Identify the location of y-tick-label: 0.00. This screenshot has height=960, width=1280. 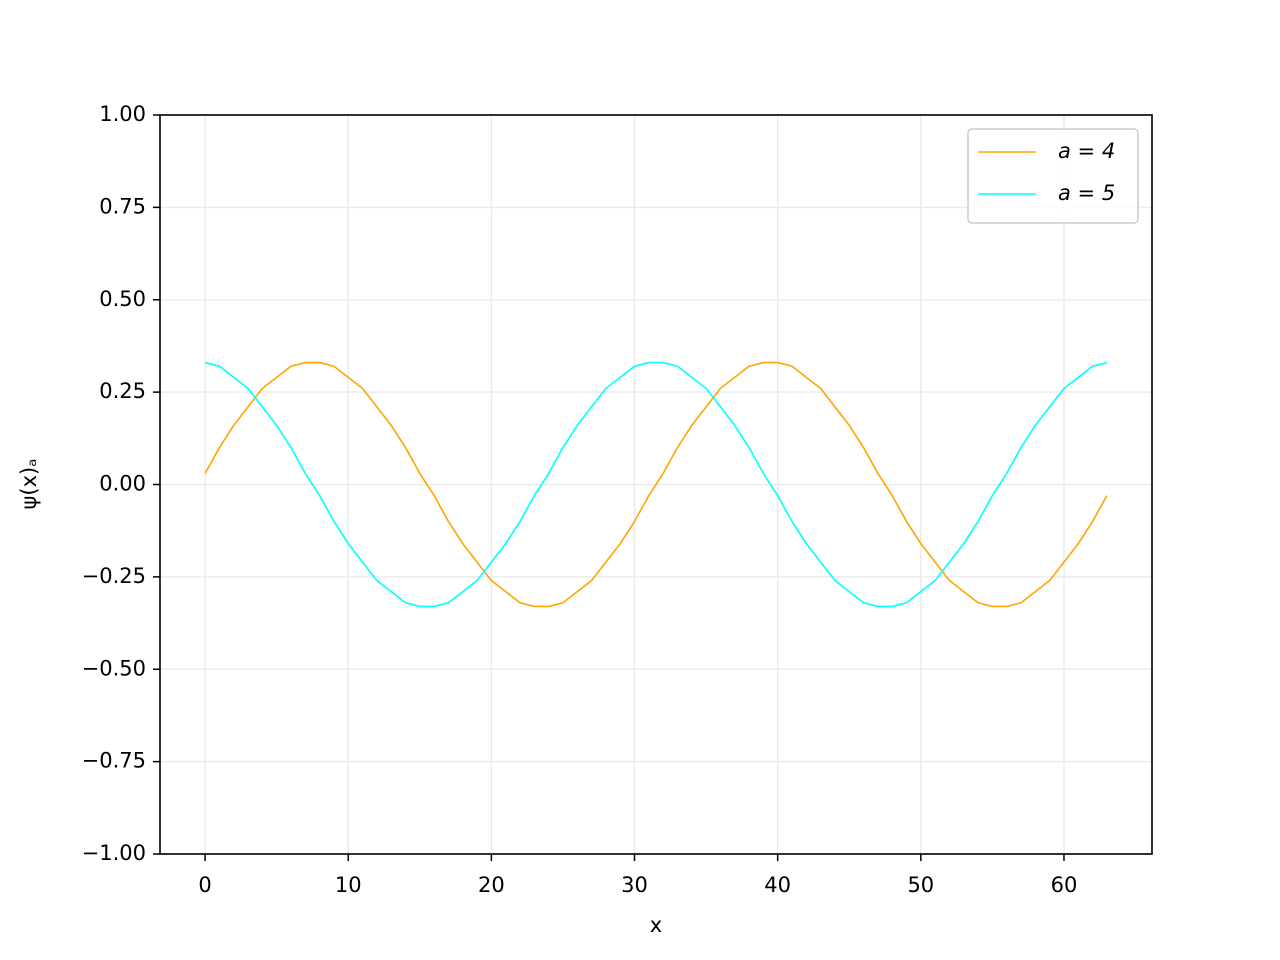
(122, 484).